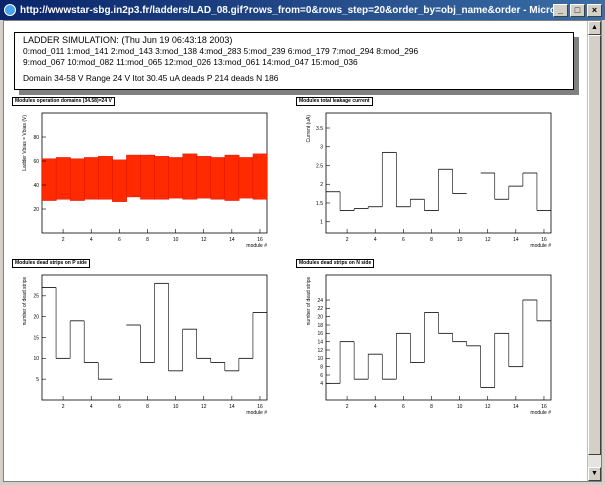 This screenshot has height=485, width=605. What do you see at coordinates (594, 10) in the screenshot?
I see `close-button: ×` at bounding box center [594, 10].